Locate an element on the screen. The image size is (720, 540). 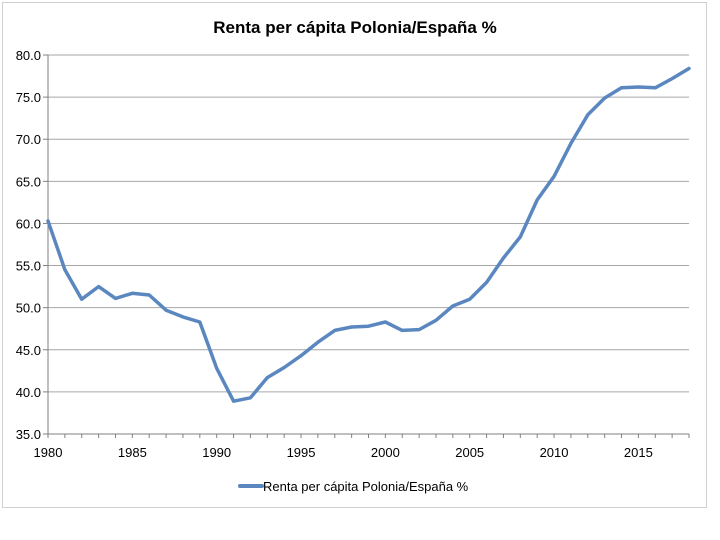
chart-title: Renta per cápita Polonia/España % is located at coordinates (354, 27).